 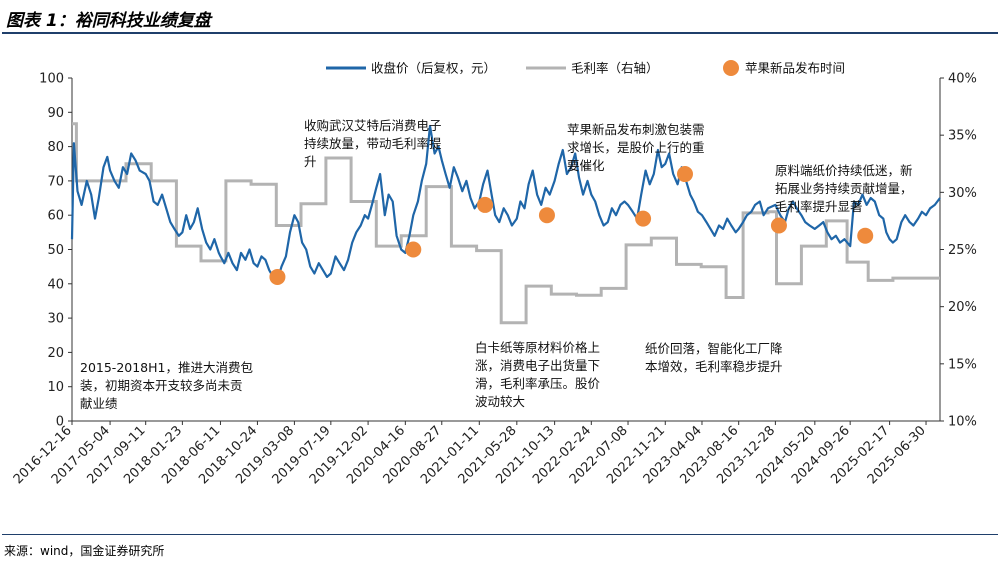 What do you see at coordinates (962, 250) in the screenshot?
I see `right-tick-label: 25%` at bounding box center [962, 250].